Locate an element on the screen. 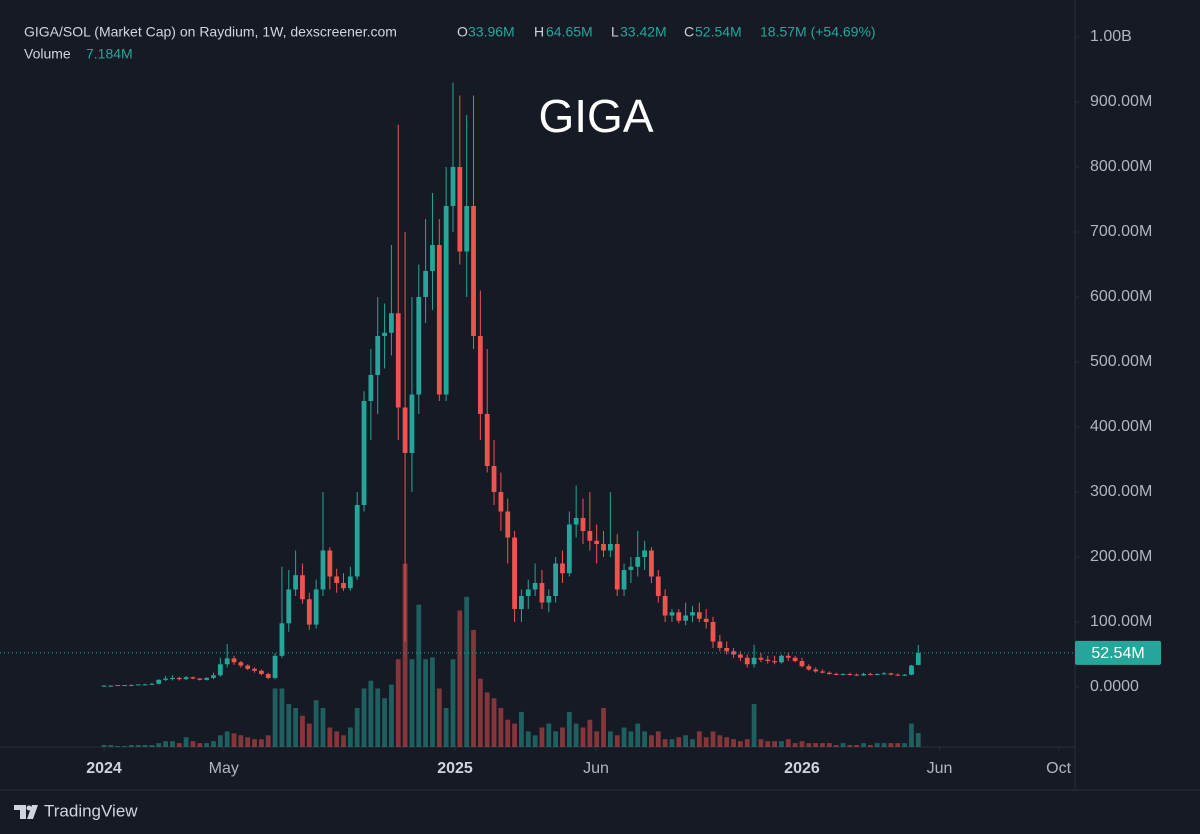  y-tick-label: 800.00M is located at coordinates (1121, 166).